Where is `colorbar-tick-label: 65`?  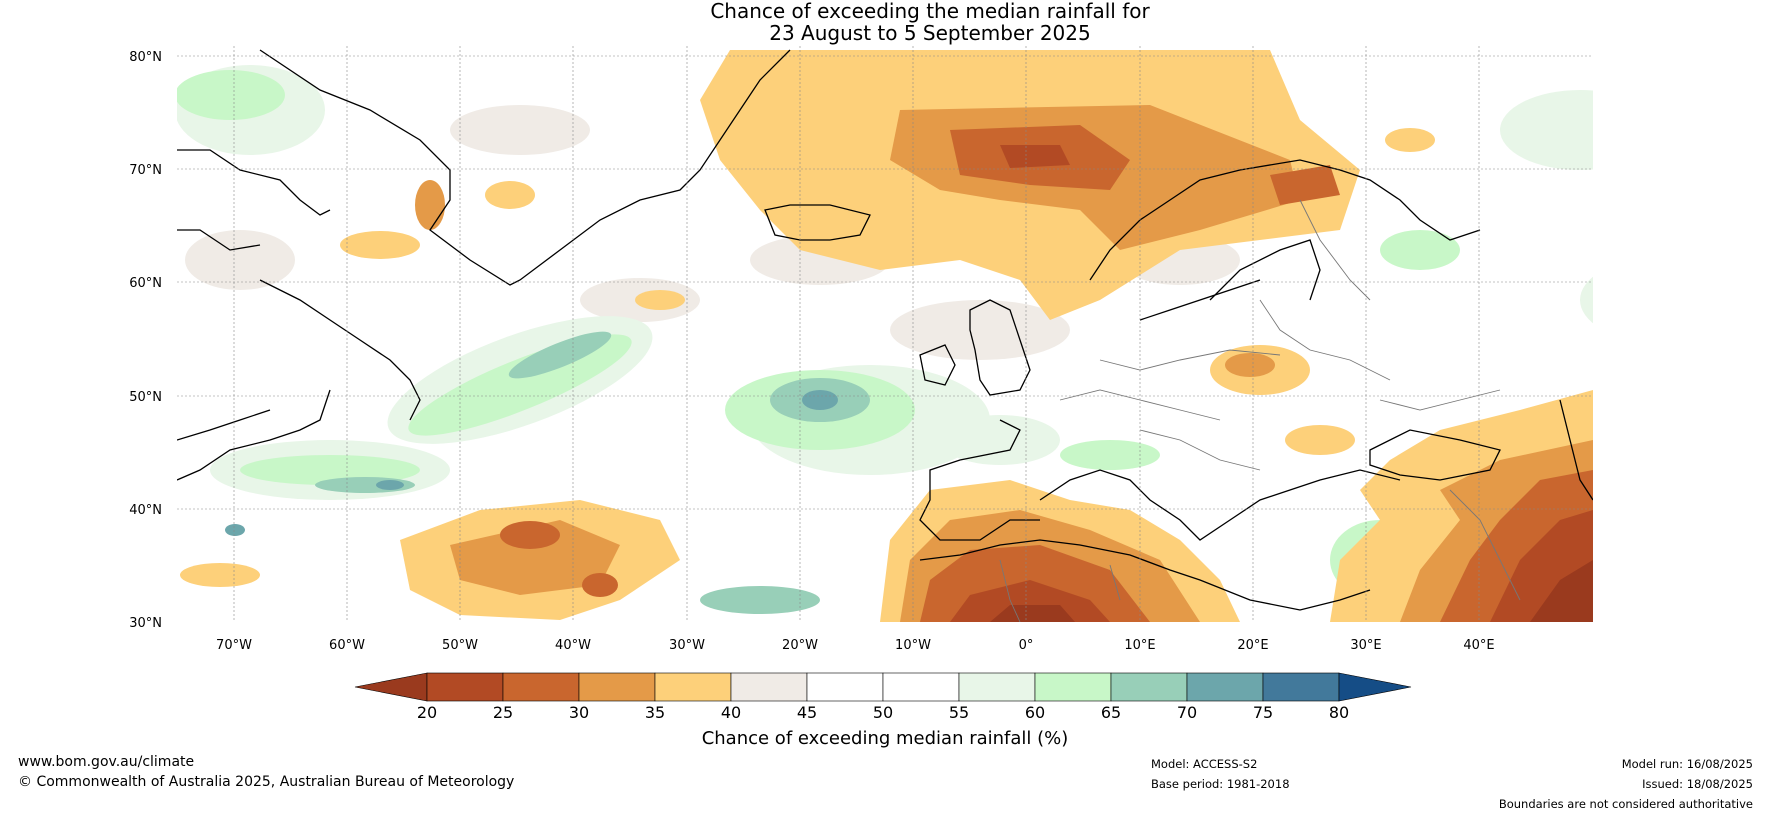
colorbar-tick-label: 65 is located at coordinates (1111, 712).